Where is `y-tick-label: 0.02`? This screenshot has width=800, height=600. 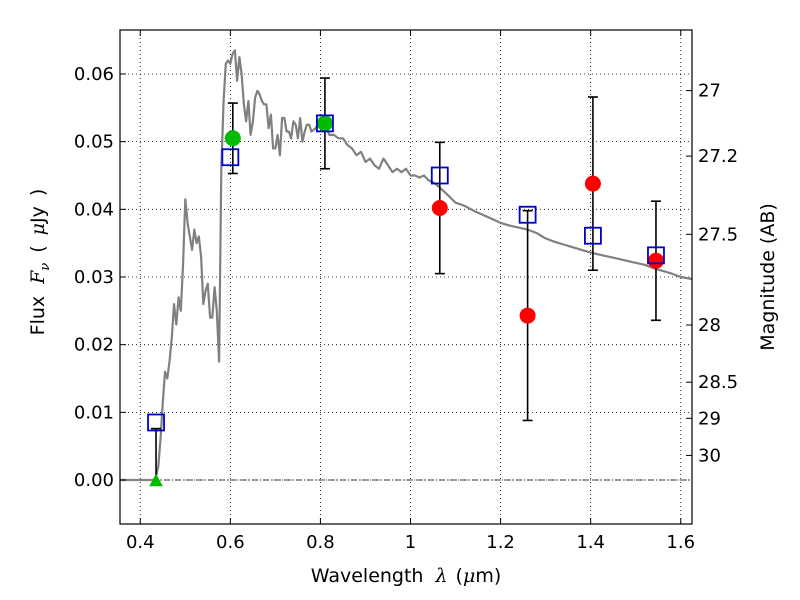
y-tick-label: 0.02 is located at coordinates (94, 345).